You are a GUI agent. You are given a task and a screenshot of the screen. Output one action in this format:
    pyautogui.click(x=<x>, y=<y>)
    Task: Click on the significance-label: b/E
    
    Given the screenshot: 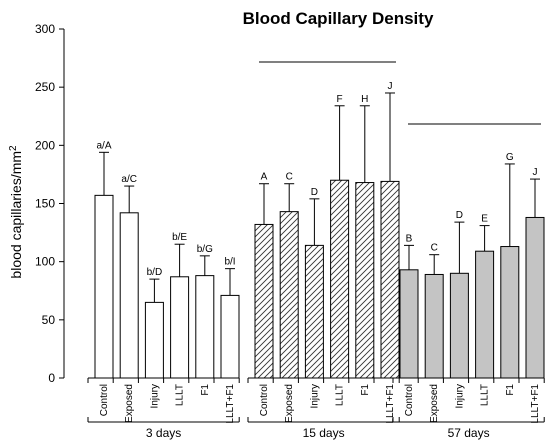 What is the action you would take?
    pyautogui.click(x=179, y=237)
    